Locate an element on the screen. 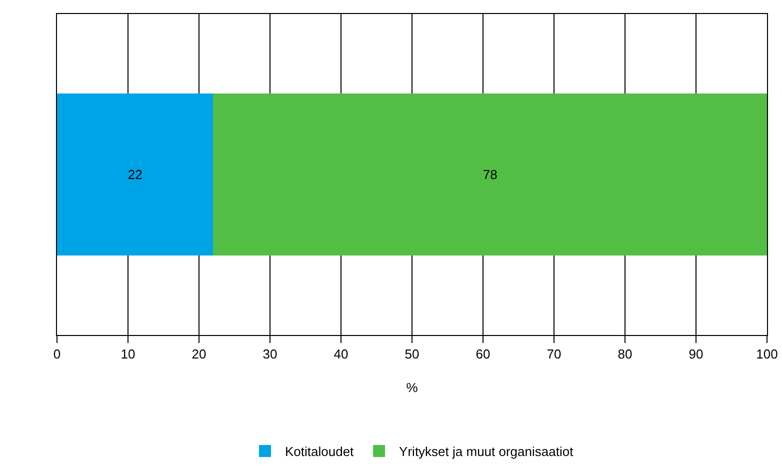 This screenshot has height=466, width=782. x-tick-label: 20 is located at coordinates (199, 354).